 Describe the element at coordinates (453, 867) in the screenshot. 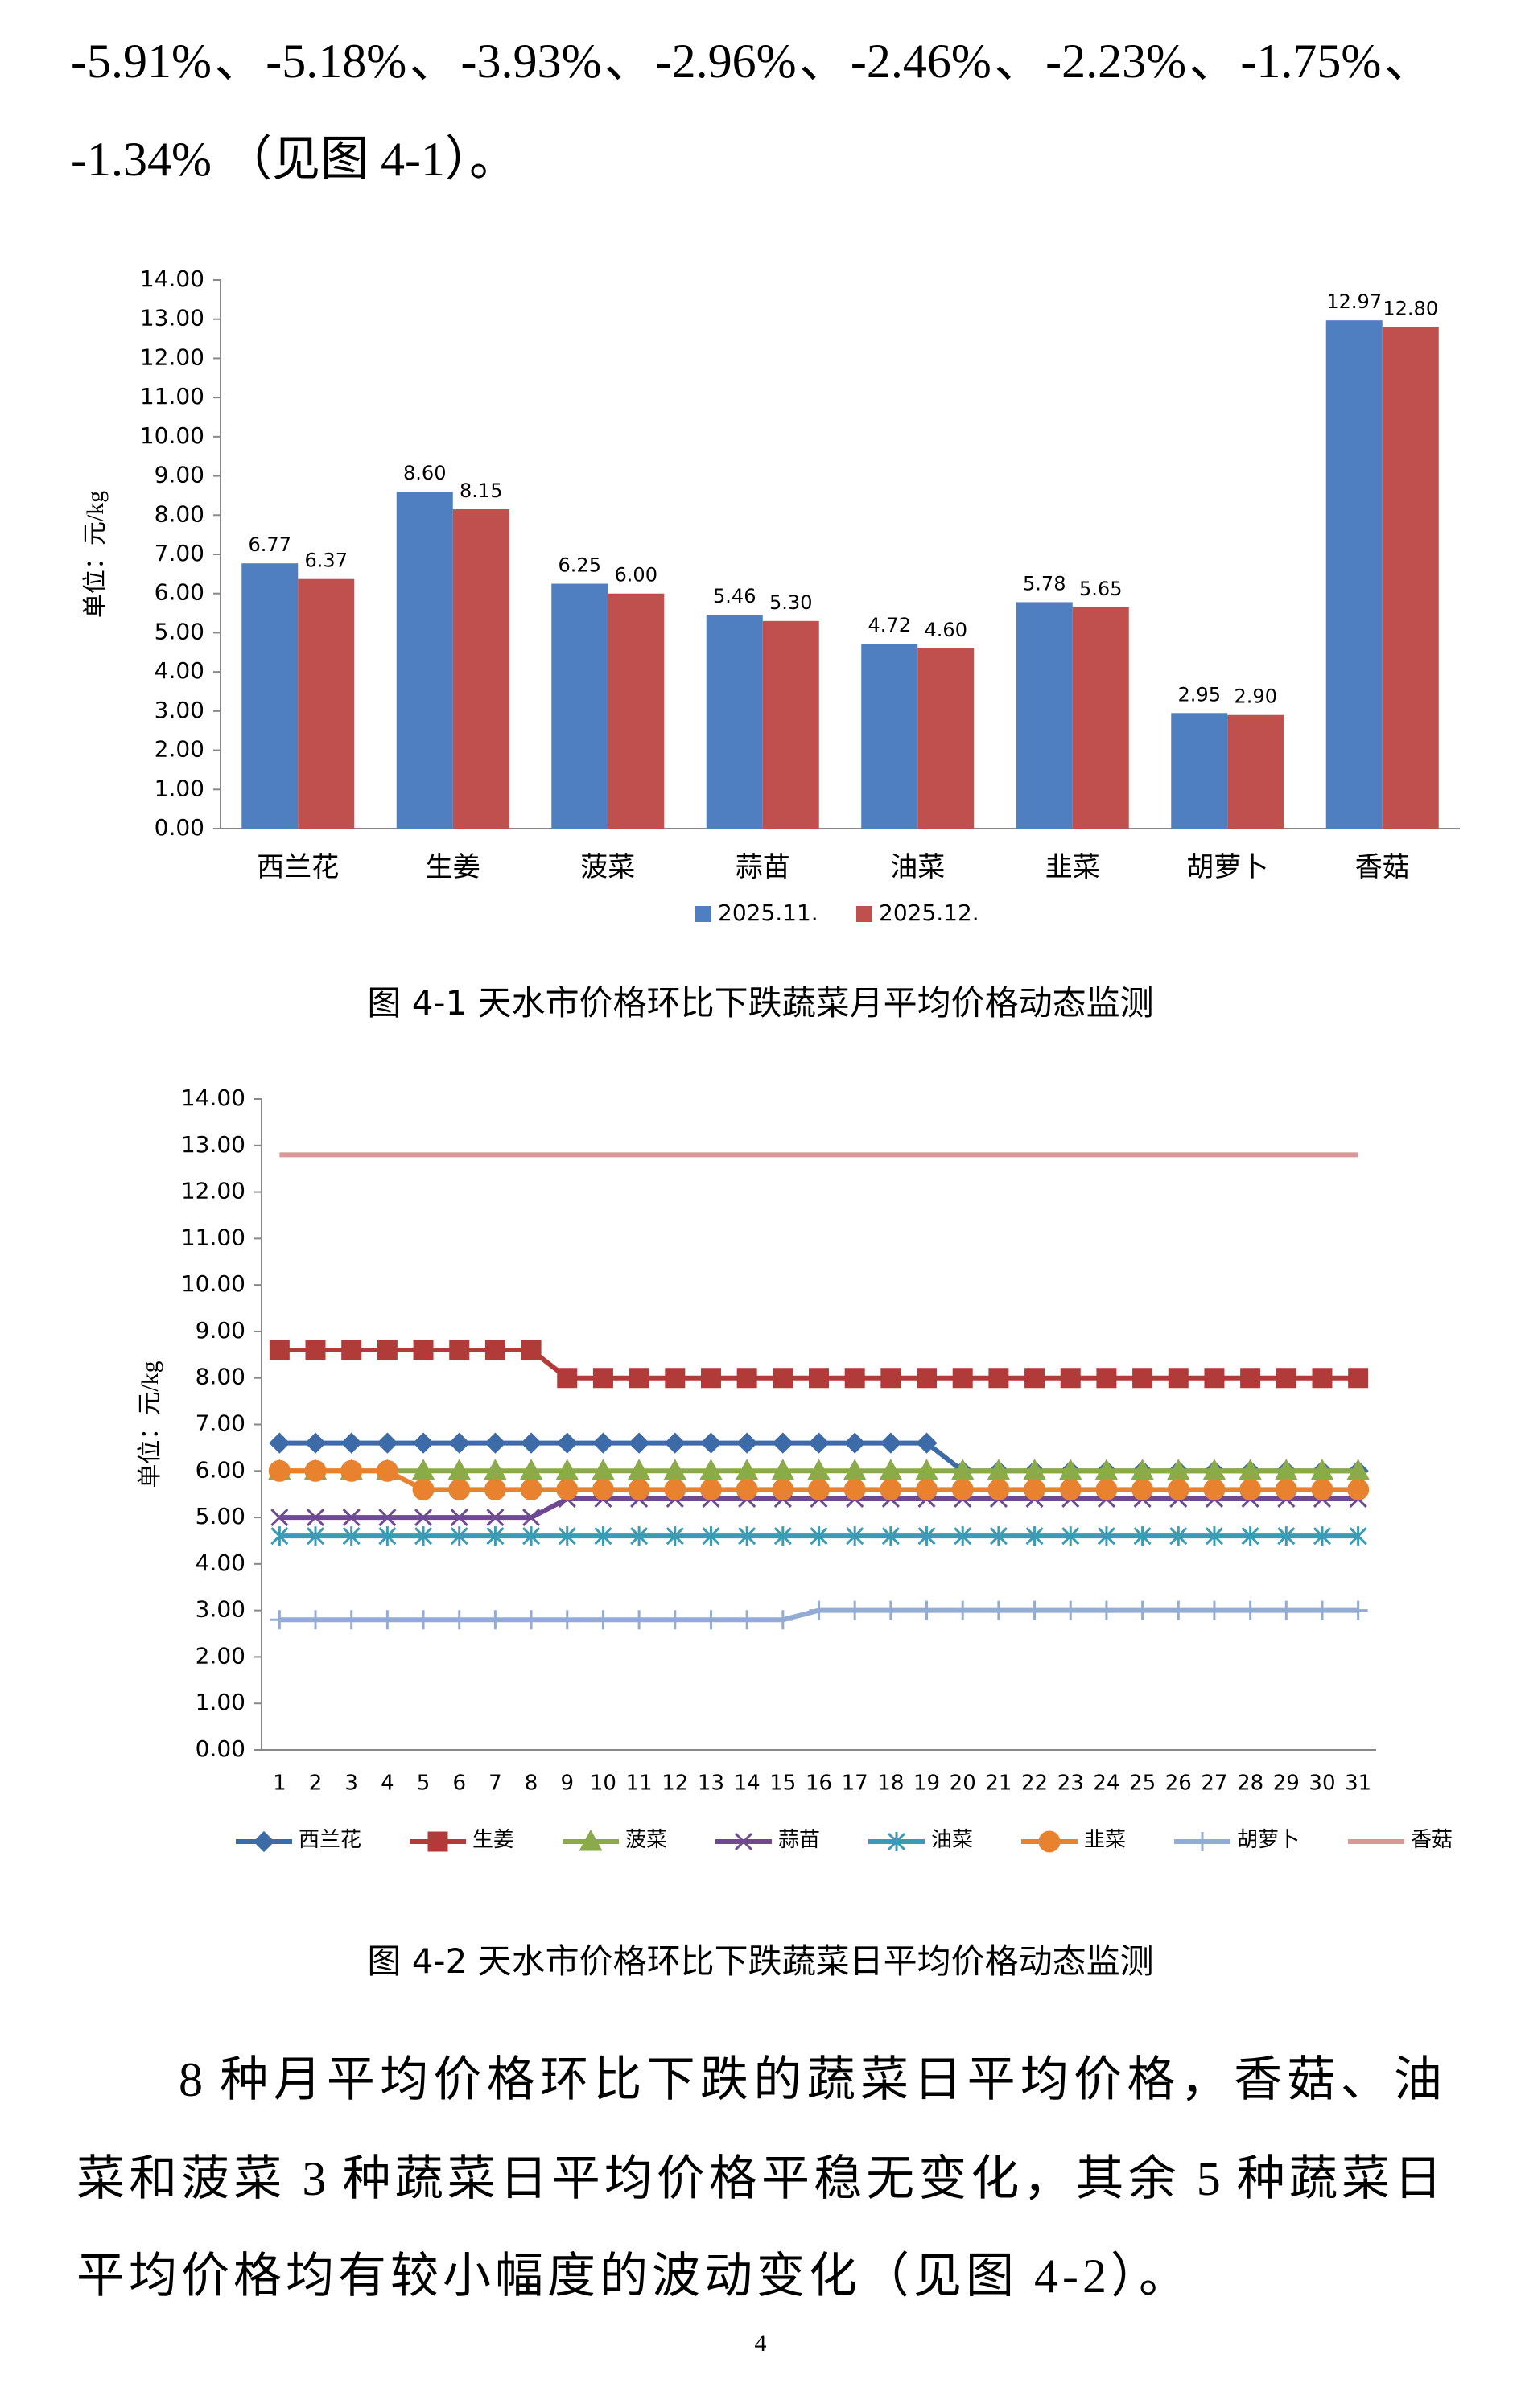

I see `x-tick-label: 生姜` at that location.